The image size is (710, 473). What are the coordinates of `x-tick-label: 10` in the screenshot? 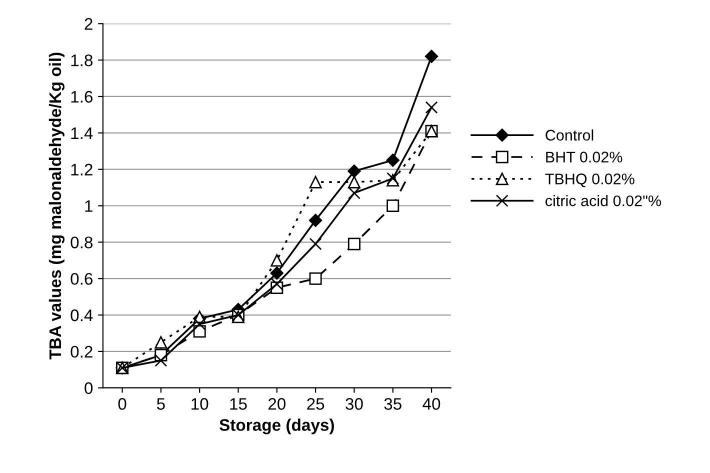 It's located at (200, 404).